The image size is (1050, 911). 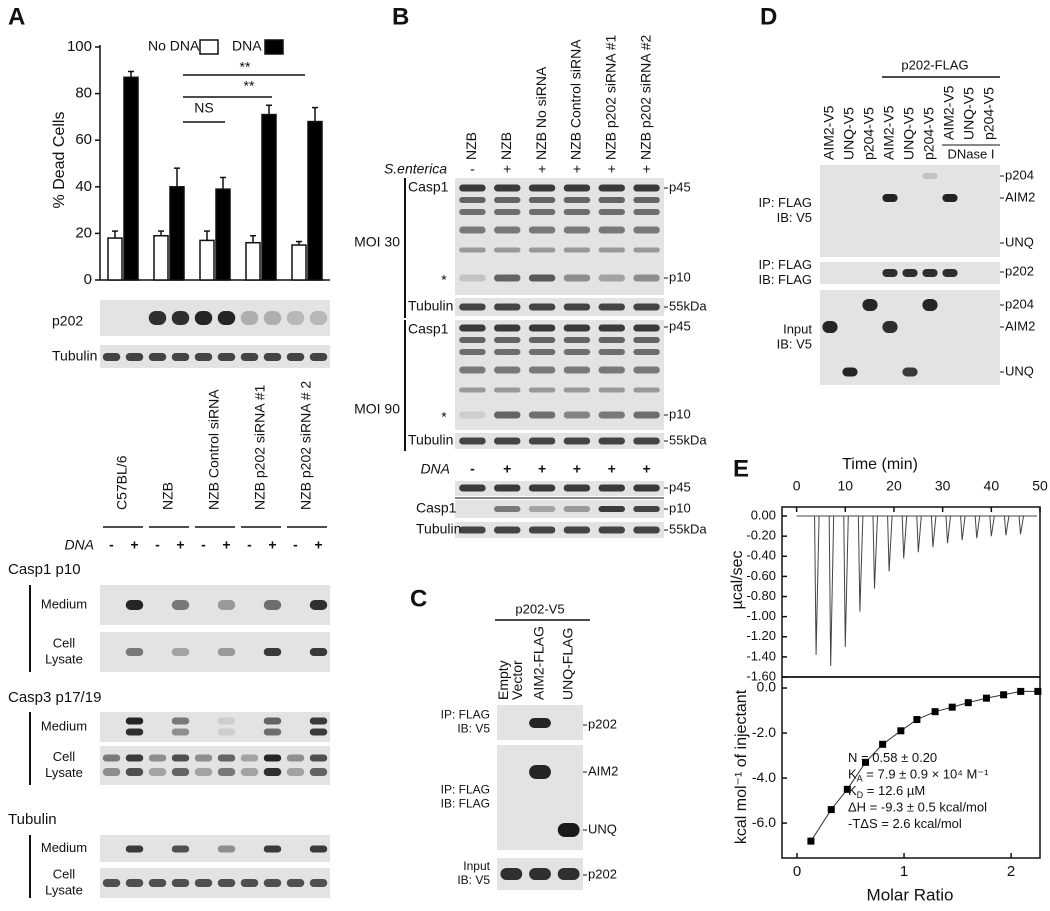 I want to click on row-label: Lysate, so click(x=64, y=772).